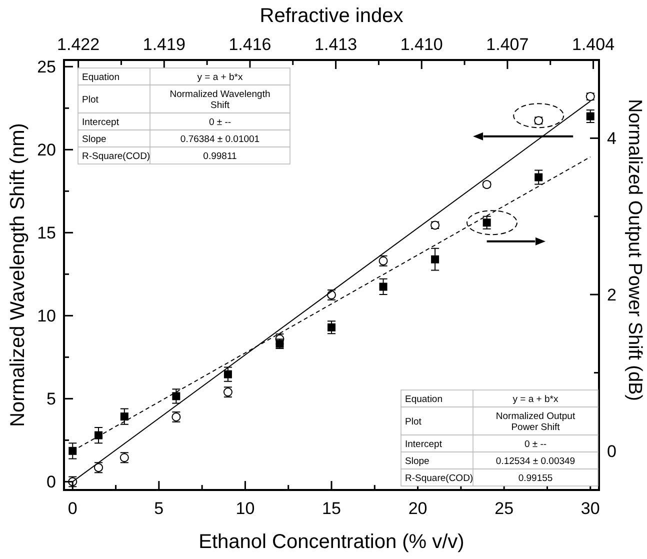 The width and height of the screenshot is (647, 559). What do you see at coordinates (220, 156) in the screenshot?
I see `annotation: 0.99811` at bounding box center [220, 156].